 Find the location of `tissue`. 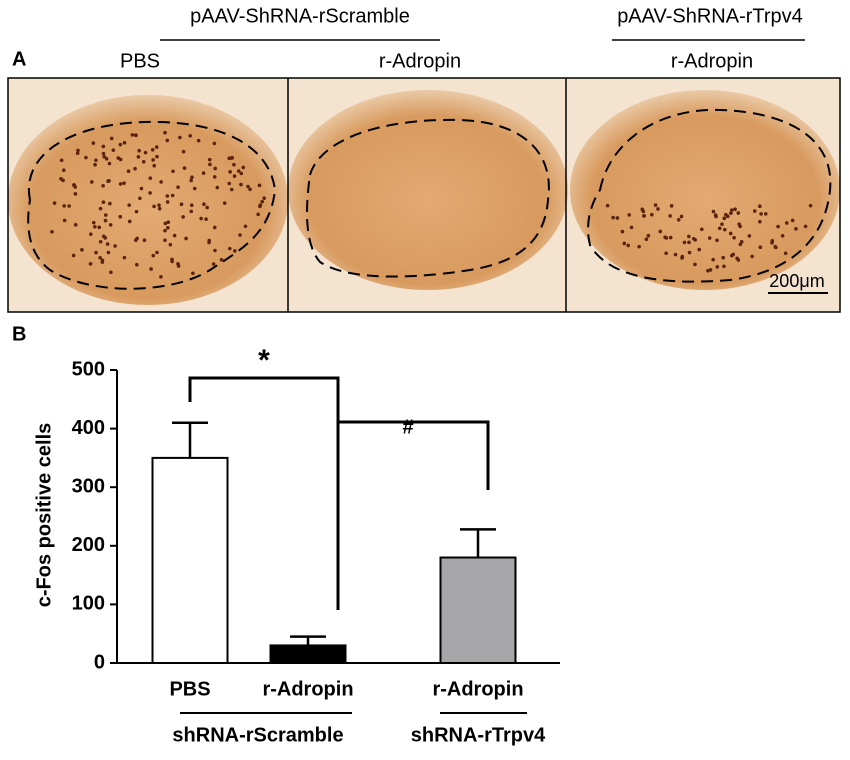

tissue is located at coordinates (148, 200).